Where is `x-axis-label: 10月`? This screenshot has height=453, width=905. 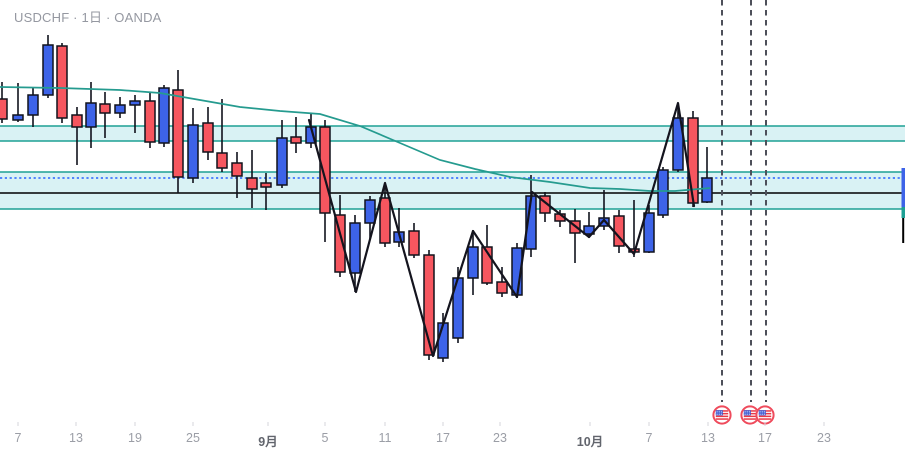 x-axis-label: 10月 is located at coordinates (590, 442).